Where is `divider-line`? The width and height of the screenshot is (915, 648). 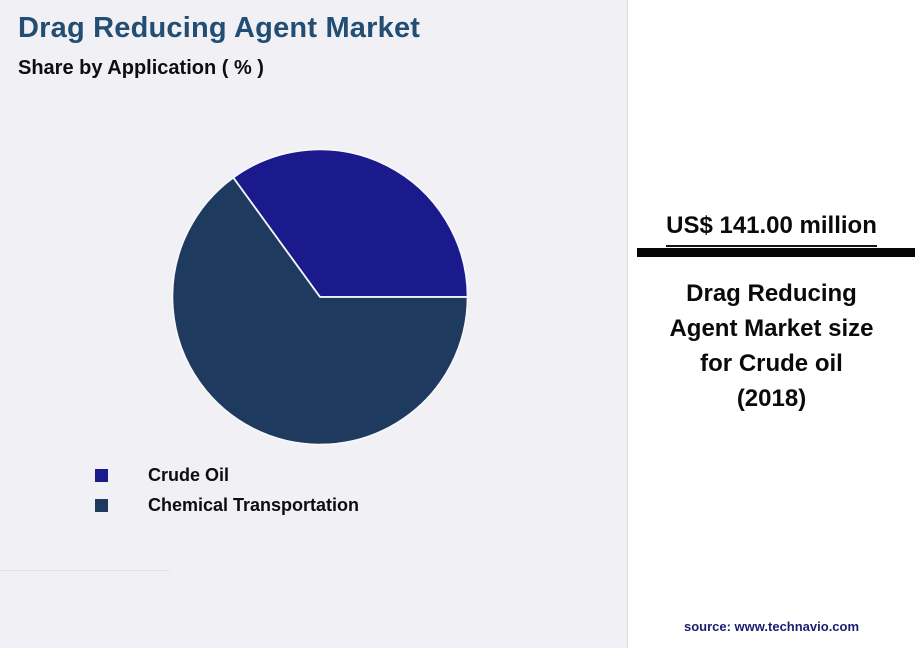
divider-line is located at coordinates (85, 570).